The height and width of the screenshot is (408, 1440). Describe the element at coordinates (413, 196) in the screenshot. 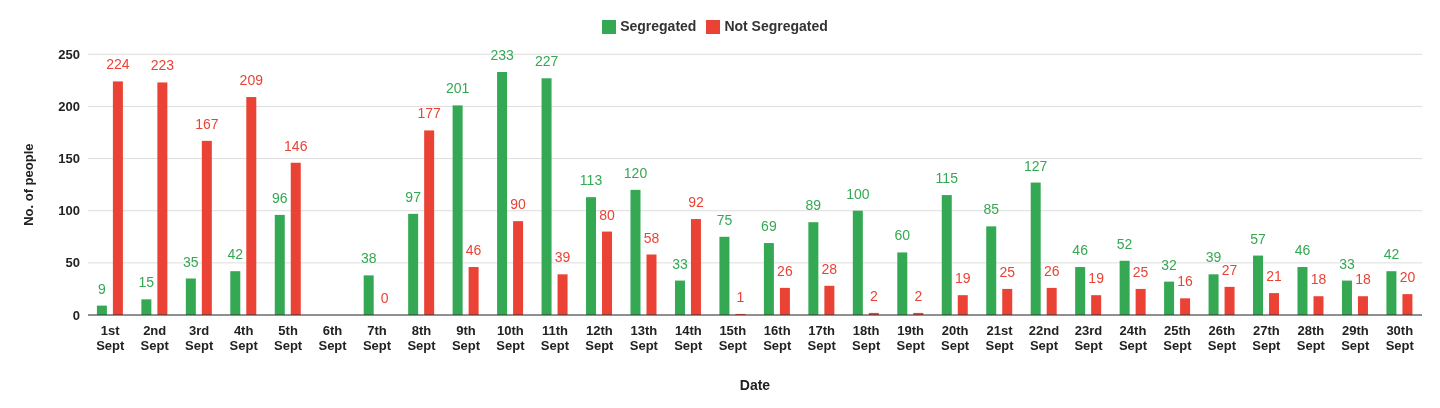

I see `data-label: 97` at that location.